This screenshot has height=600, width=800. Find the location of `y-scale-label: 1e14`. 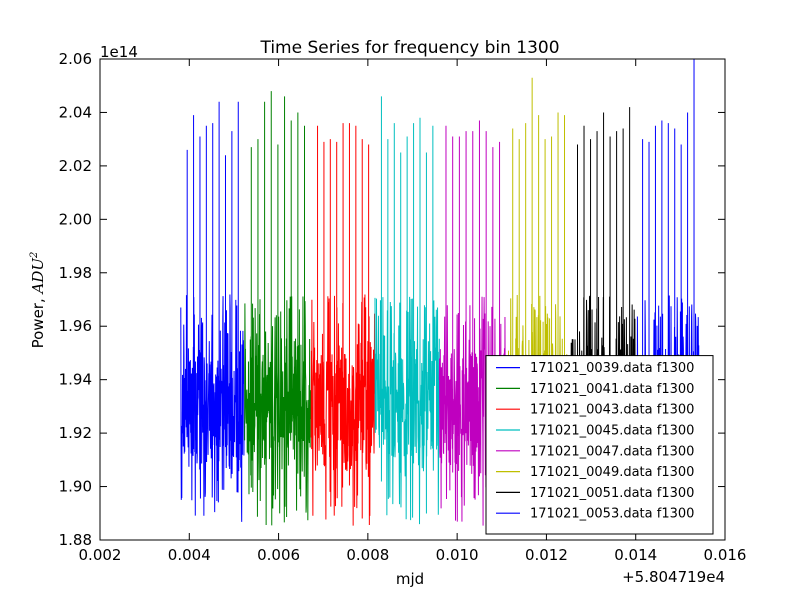

y-scale-label: 1e14 is located at coordinates (119, 52).